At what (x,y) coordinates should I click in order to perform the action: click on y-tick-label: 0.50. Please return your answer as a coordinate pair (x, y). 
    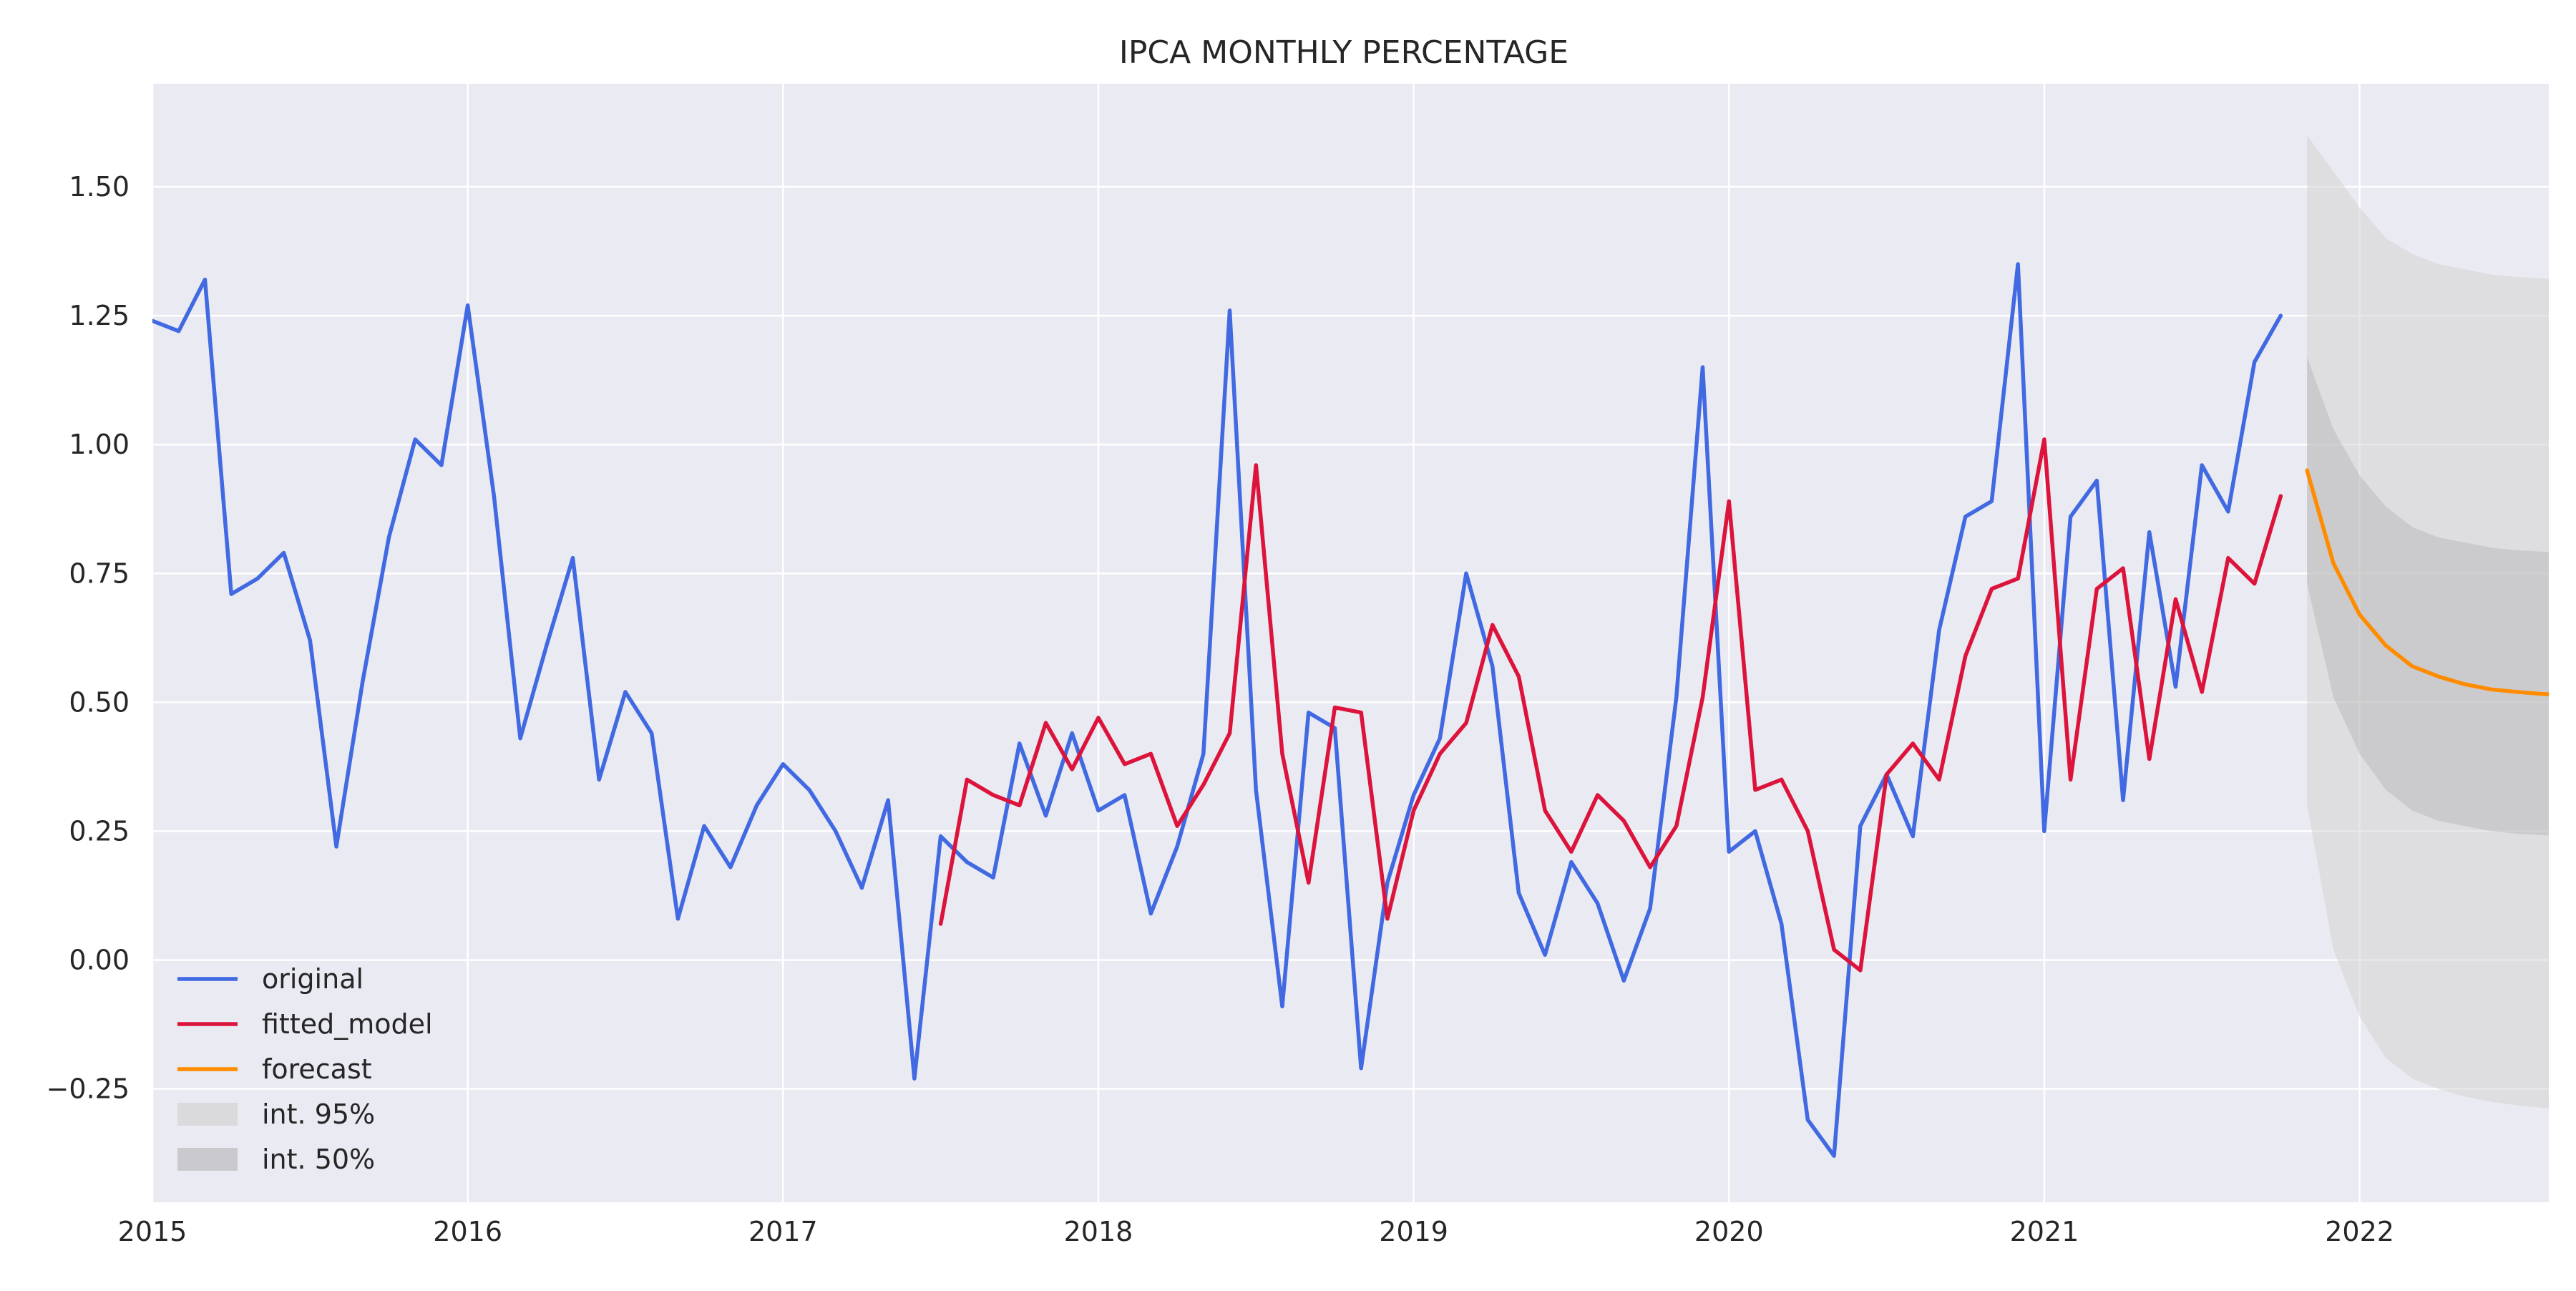
    Looking at the image, I should click on (100, 702).